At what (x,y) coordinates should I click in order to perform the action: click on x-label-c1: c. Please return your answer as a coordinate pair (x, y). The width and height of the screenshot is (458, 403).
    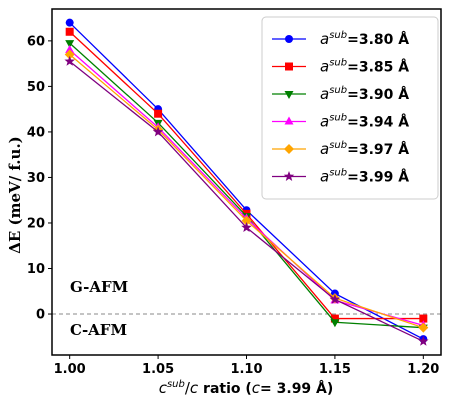
    Looking at the image, I should click on (163, 388).